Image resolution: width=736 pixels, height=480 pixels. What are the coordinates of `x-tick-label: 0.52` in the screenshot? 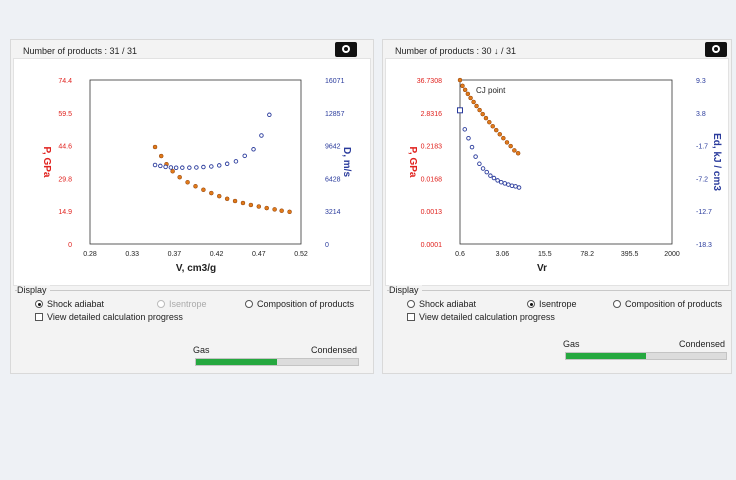 It's located at (301, 254).